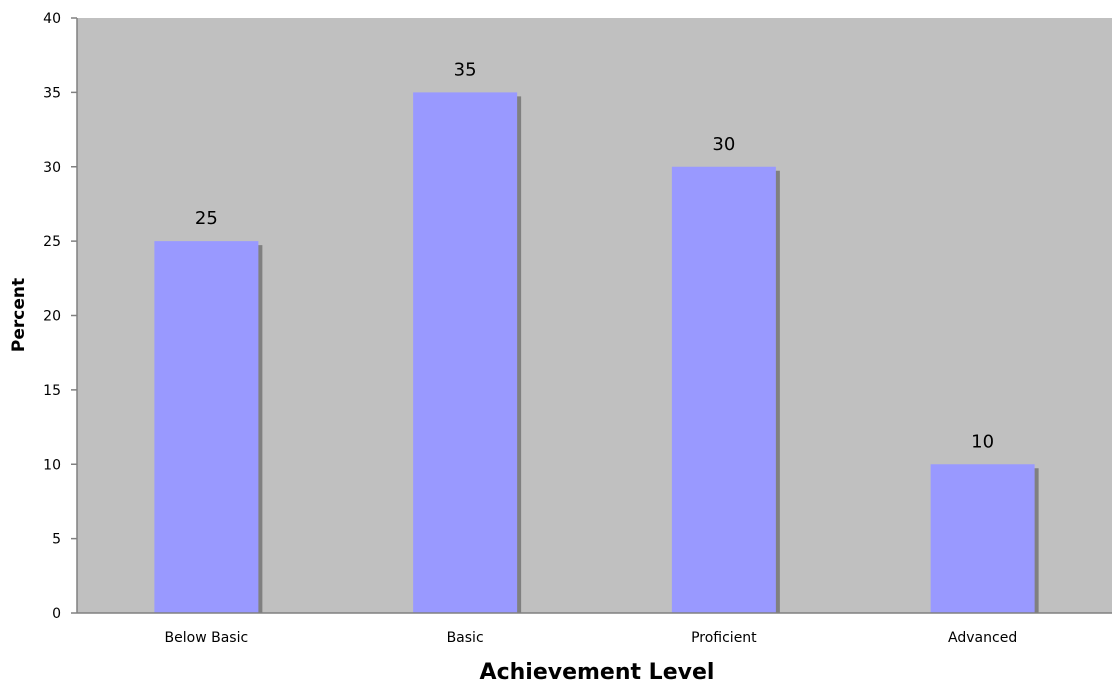 Image resolution: width=1112 pixels, height=684 pixels. What do you see at coordinates (52, 391) in the screenshot?
I see `y-tick-label: 15` at bounding box center [52, 391].